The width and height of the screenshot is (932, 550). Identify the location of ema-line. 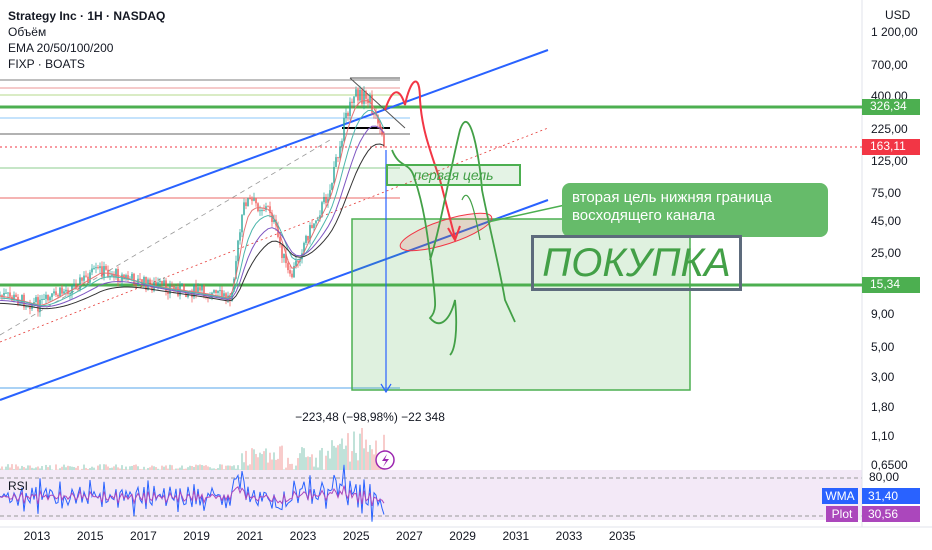
(192, 226).